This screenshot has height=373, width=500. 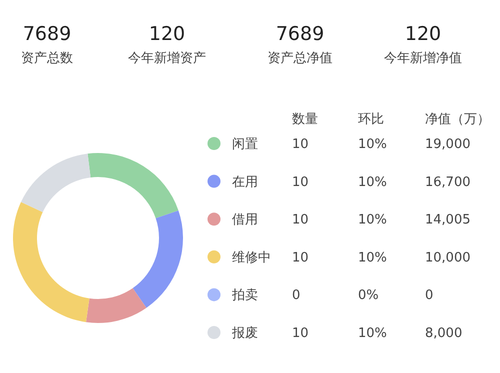 What do you see at coordinates (167, 58) in the screenshot?
I see `text: 今年新增资产` at bounding box center [167, 58].